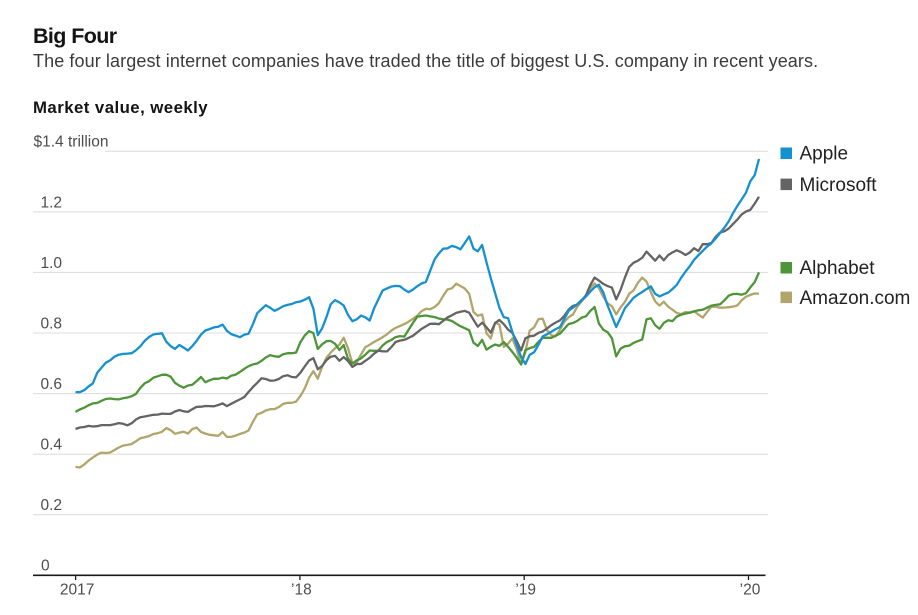  What do you see at coordinates (71, 142) in the screenshot?
I see `svg-text: $1.4 trillion` at bounding box center [71, 142].